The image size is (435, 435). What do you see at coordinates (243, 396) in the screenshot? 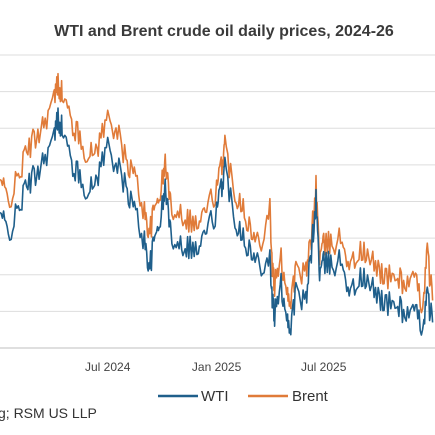
I see `legend: WTI Brent` at bounding box center [243, 396].